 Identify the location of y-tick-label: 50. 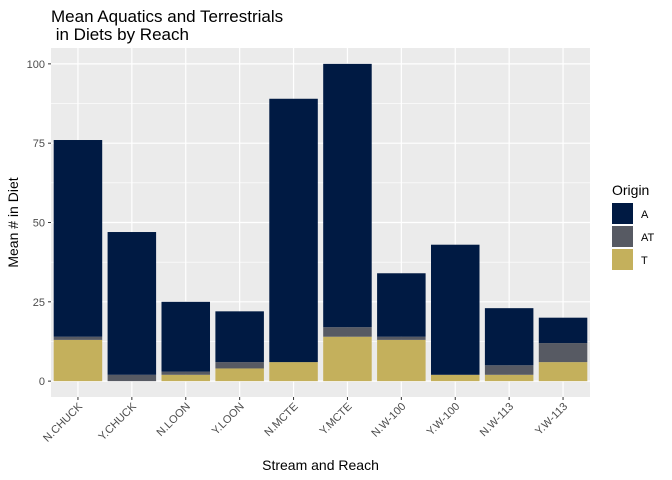
(39, 224).